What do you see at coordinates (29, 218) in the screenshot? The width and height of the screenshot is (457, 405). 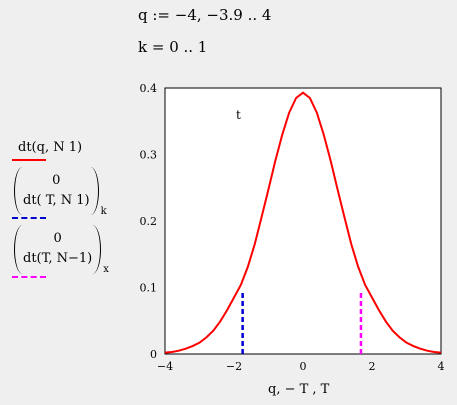 I see `legend-line-dashed-blue` at bounding box center [29, 218].